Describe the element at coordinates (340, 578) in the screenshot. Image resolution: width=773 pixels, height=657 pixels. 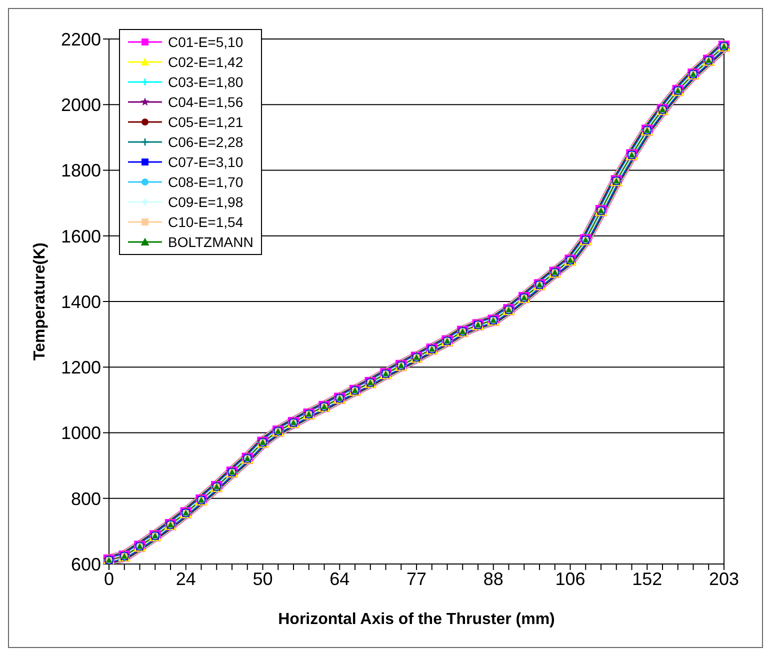
I see `x-tick-label: 64` at that location.